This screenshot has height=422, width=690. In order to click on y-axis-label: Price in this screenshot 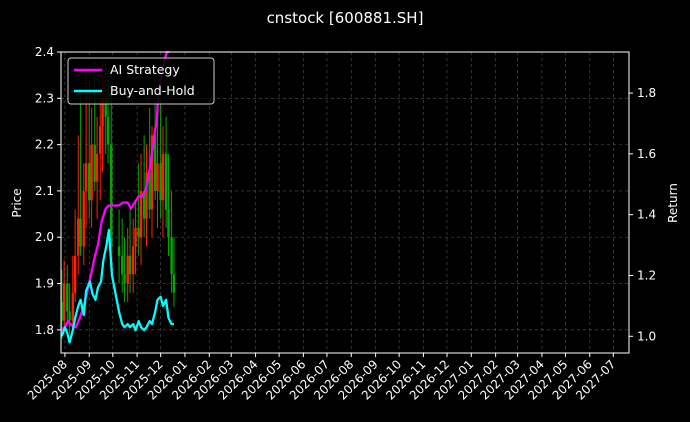, I will do `click(17, 202)`.